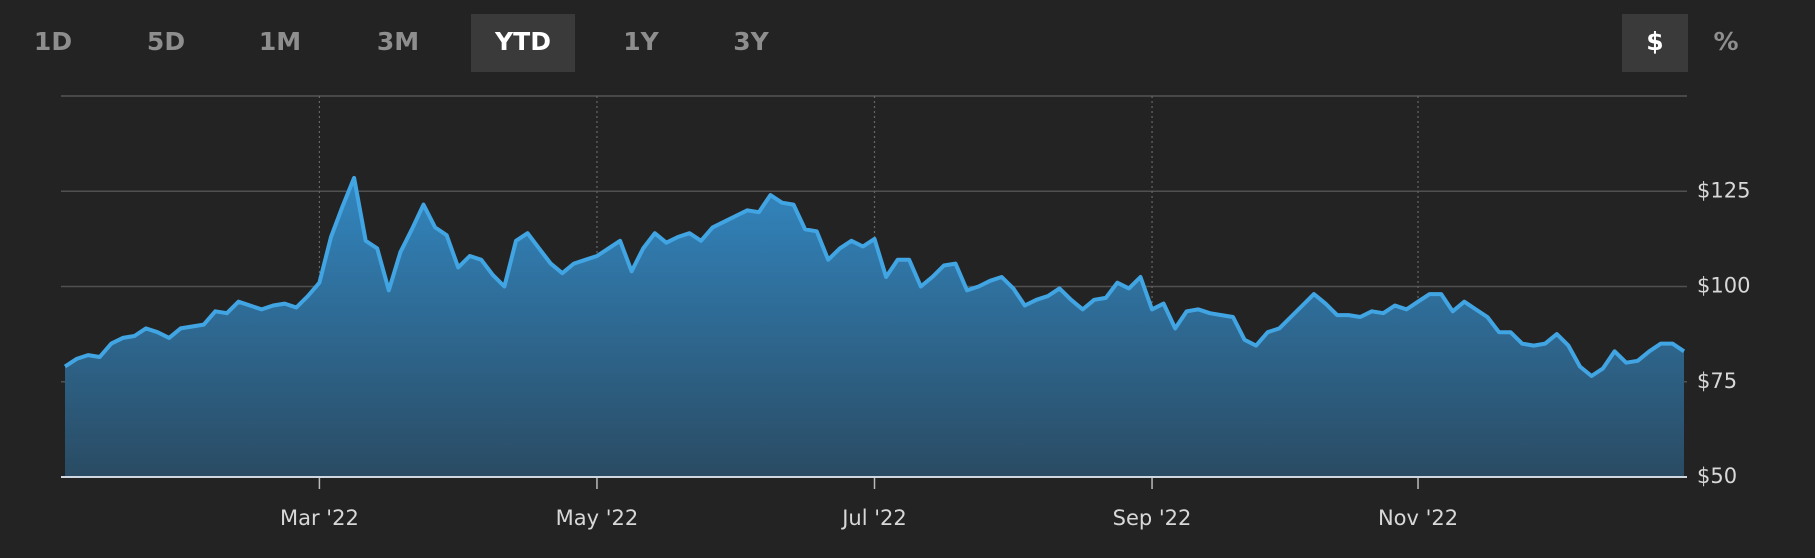  Describe the element at coordinates (398, 41) in the screenshot. I see `range-button: 3M` at that location.